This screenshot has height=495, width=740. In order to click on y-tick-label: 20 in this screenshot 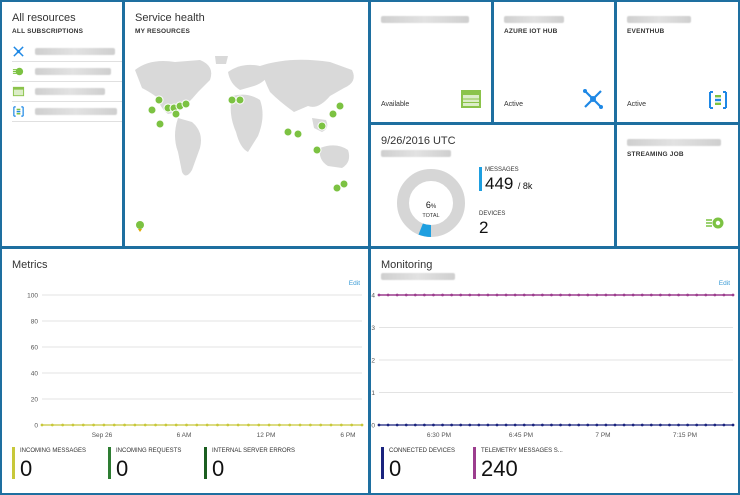, I will do `click(35, 400)`.